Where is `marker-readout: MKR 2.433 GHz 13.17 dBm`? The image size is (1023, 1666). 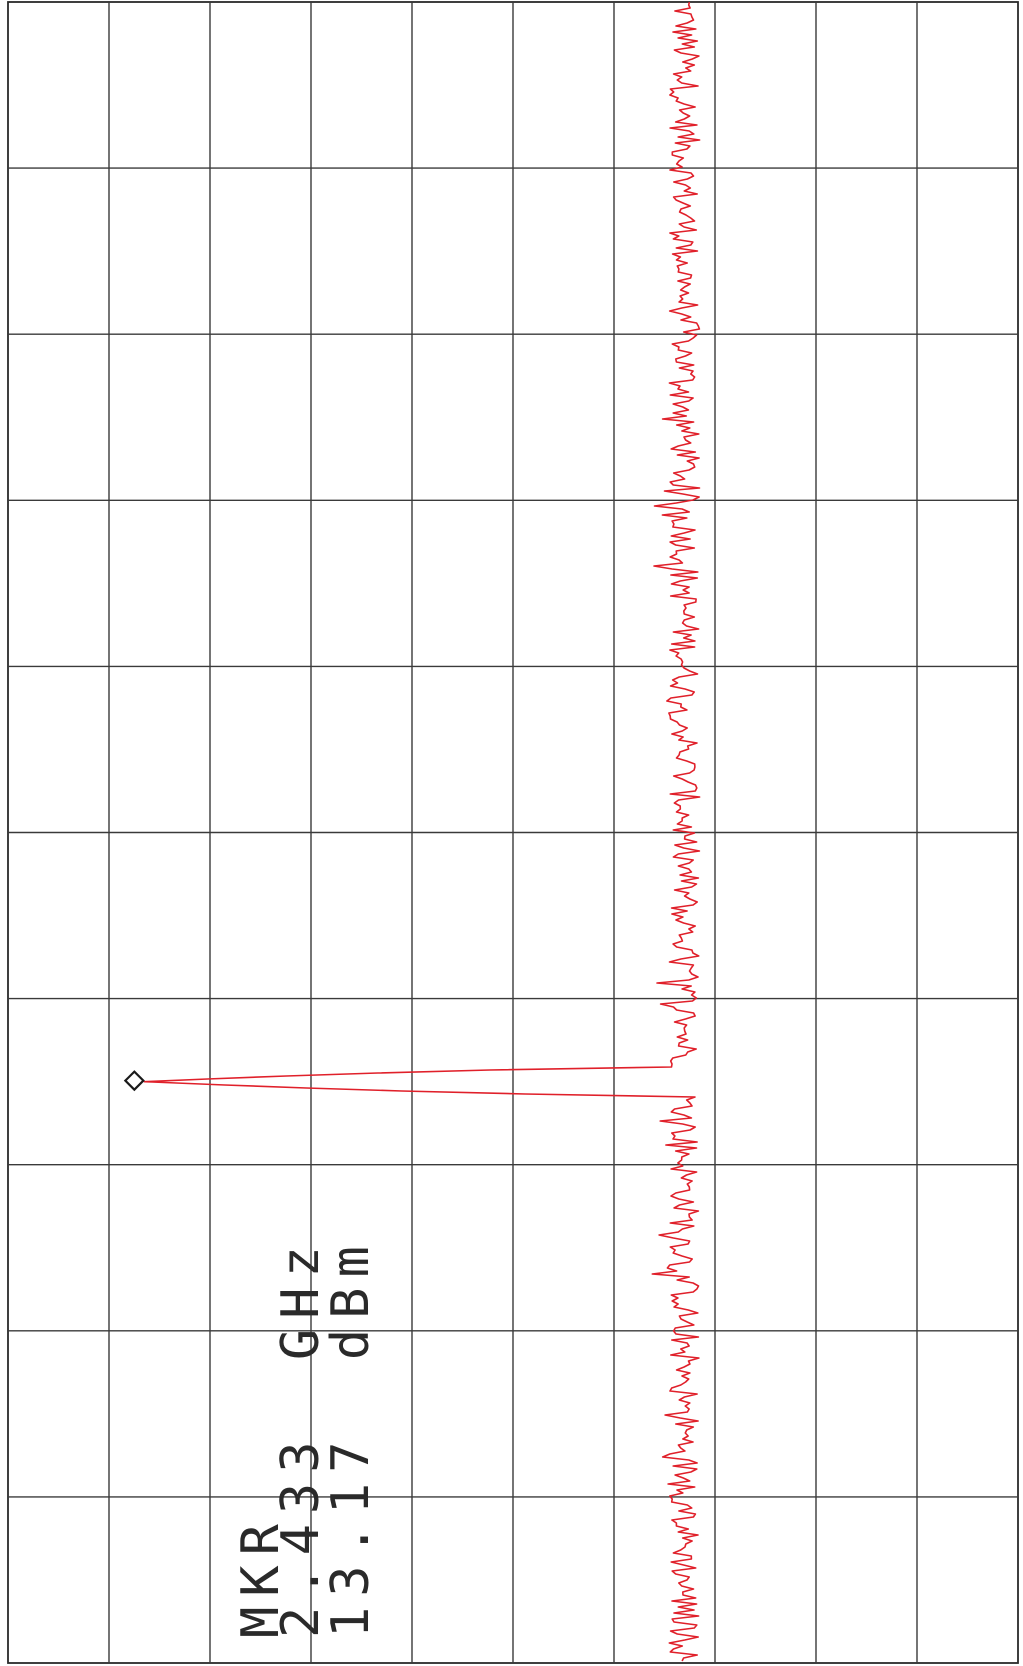 marker-readout: MKR 2.433 GHz 13.17 dBm is located at coordinates (306, 1437).